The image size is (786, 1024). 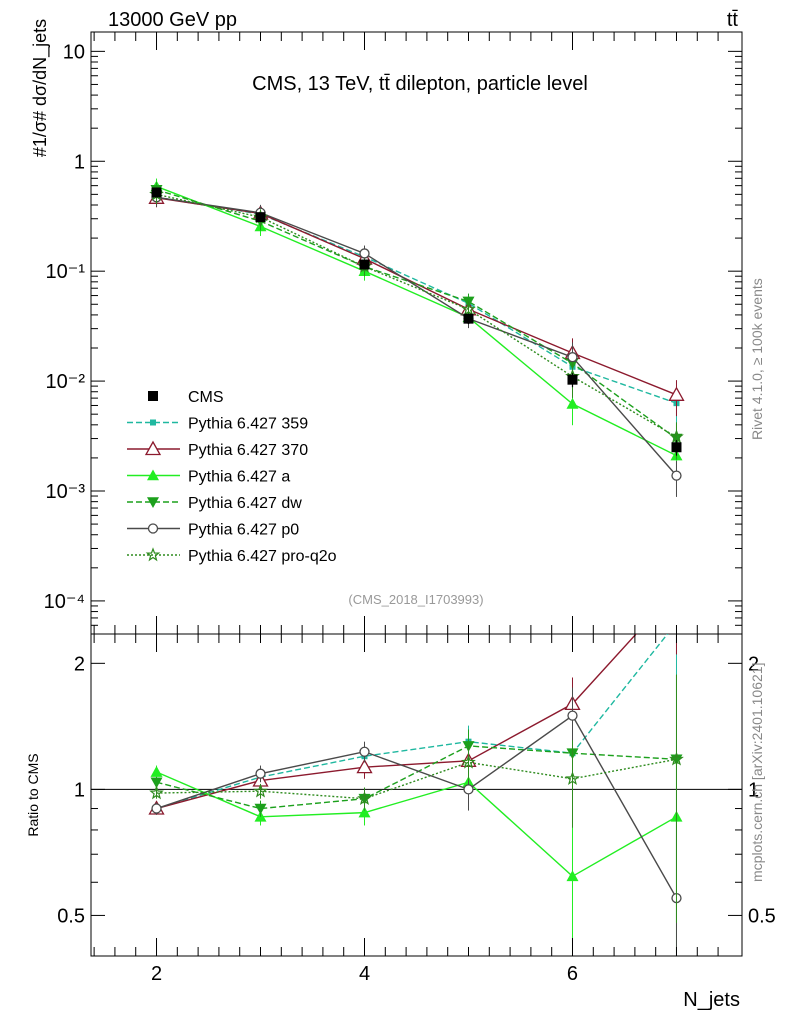 What do you see at coordinates (416, 296) in the screenshot?
I see `series-line` at bounding box center [416, 296].